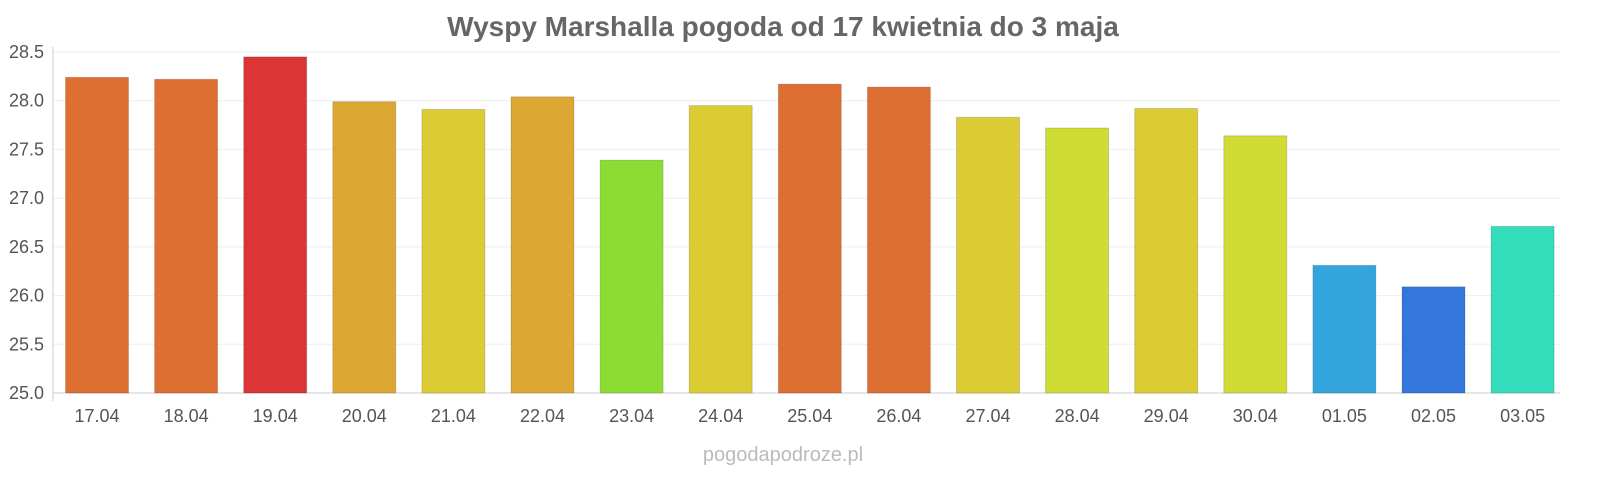 This screenshot has width=1600, height=485. I want to click on bar-24.04, so click(720, 249).